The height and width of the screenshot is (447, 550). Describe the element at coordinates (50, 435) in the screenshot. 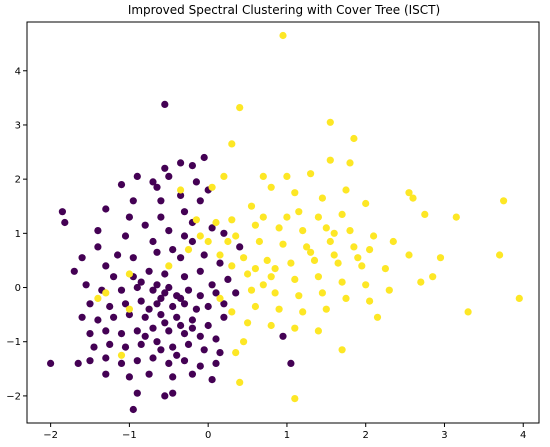

I see `x-tick-label: −2` at that location.